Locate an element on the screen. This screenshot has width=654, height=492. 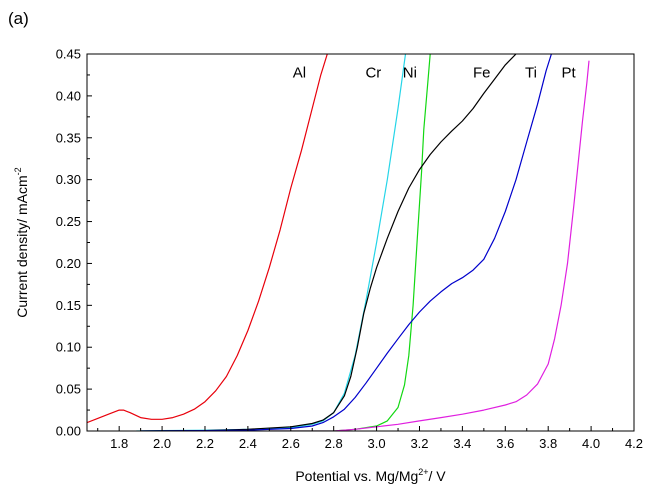
y-title-sup: -2 is located at coordinates (18, 171).